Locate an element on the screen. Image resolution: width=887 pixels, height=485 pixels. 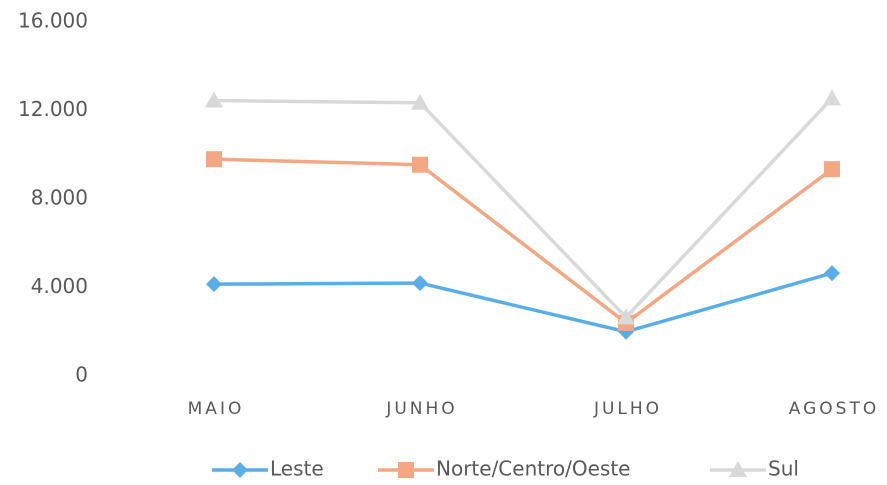
y-tick-label: 8.000 is located at coordinates (59, 198).